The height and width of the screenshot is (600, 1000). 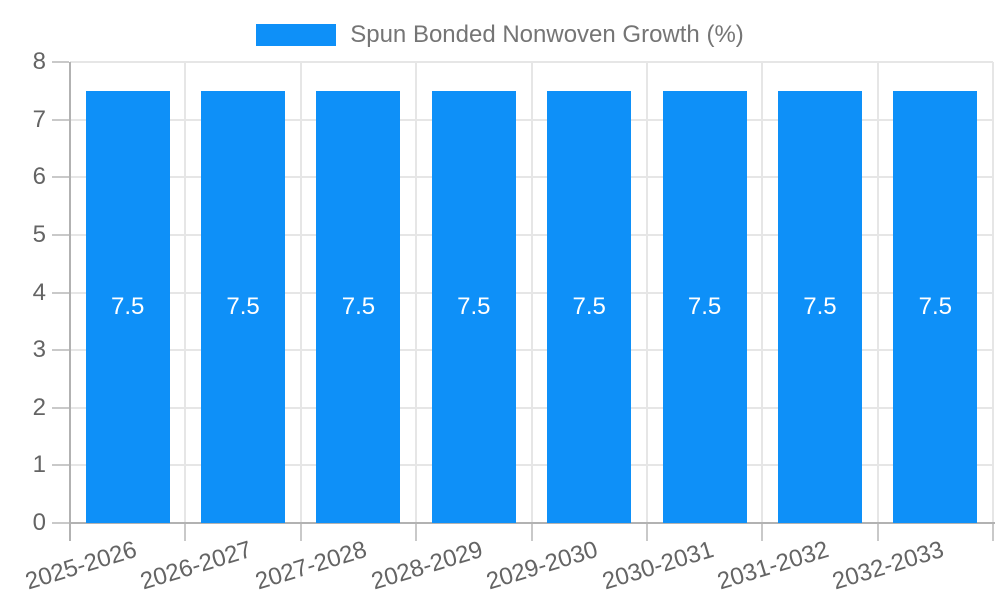 I want to click on y-tick-label: 0, so click(x=39, y=522).